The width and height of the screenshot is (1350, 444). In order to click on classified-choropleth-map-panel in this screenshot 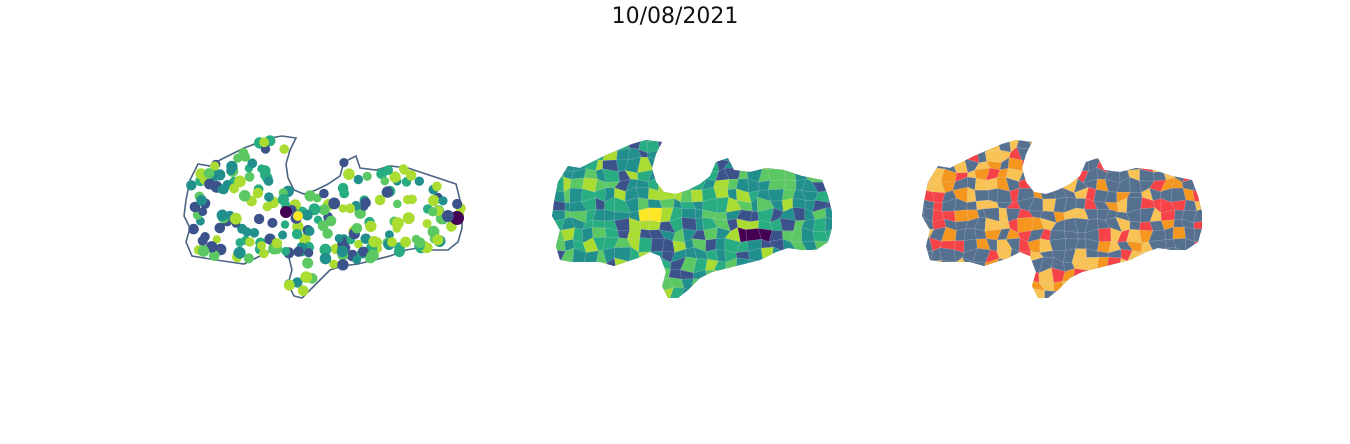, I will do `click(1060, 220)`.